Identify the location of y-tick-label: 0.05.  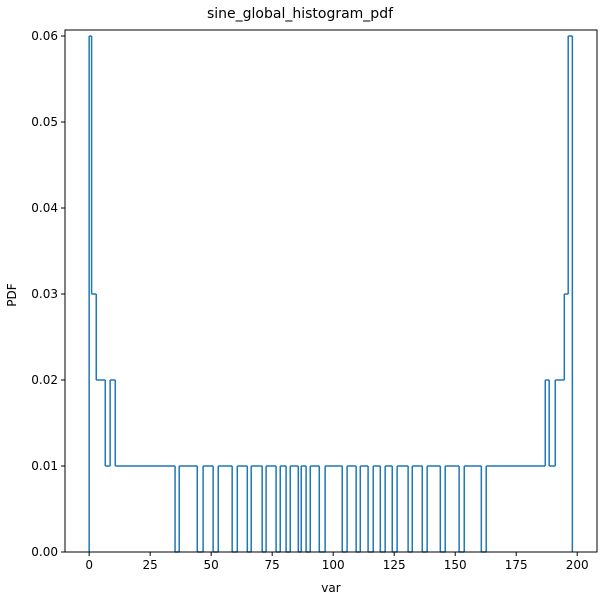
(44, 122).